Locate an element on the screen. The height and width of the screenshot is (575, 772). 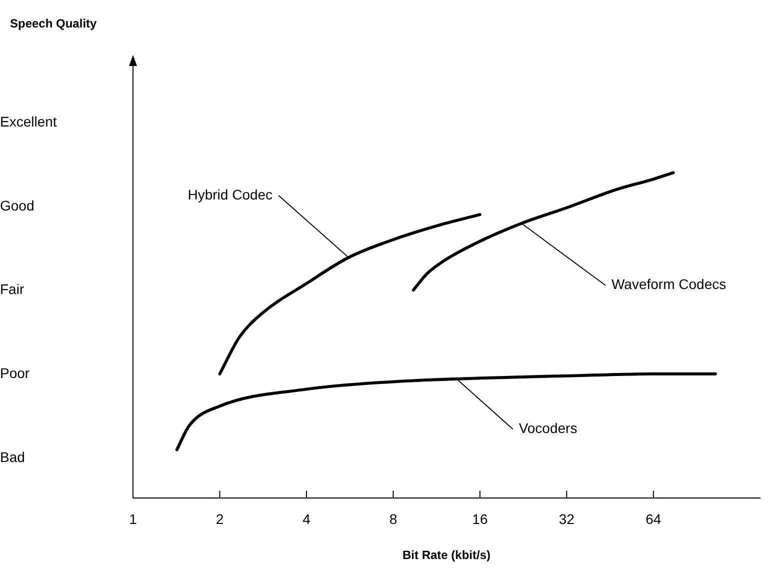
category-label: Good is located at coordinates (17, 205).